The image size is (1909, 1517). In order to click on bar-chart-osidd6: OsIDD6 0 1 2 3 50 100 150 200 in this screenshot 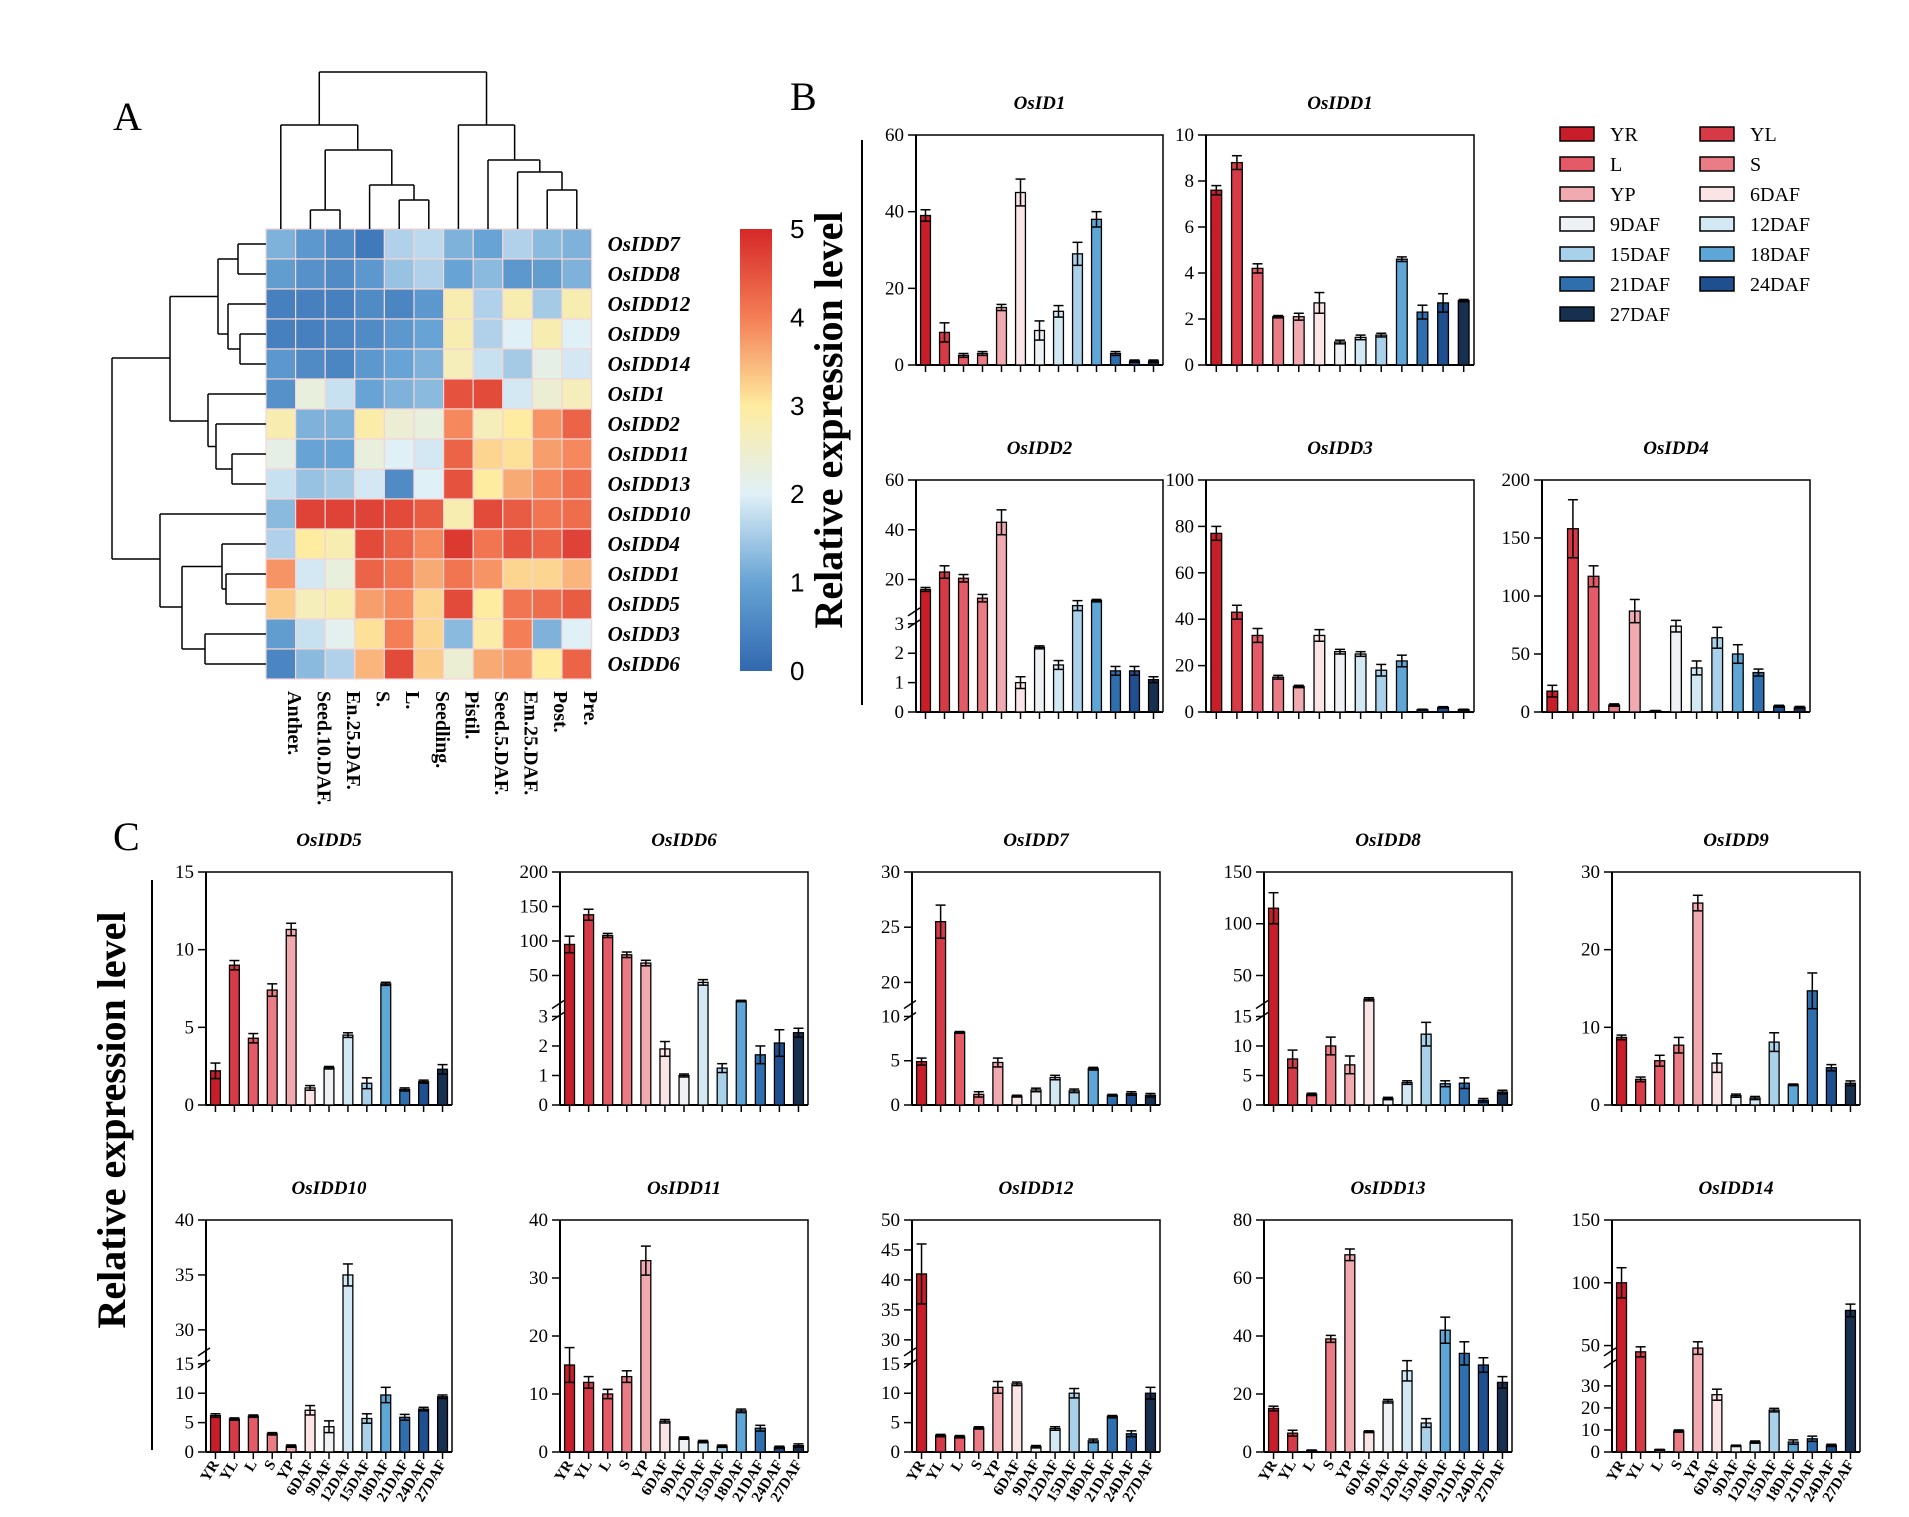, I will do `click(666, 973)`.